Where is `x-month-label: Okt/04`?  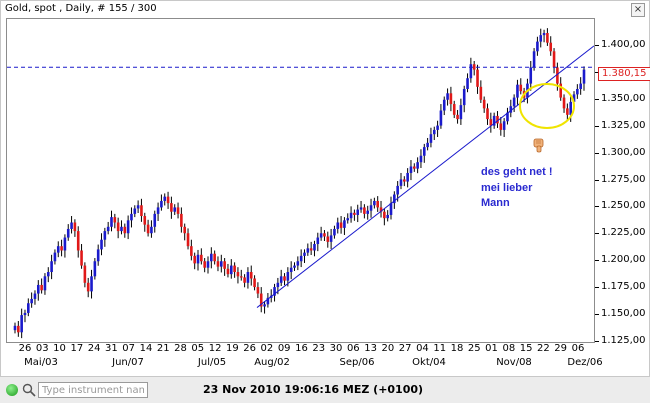
x-month-label: Okt/04 is located at coordinates (429, 362).